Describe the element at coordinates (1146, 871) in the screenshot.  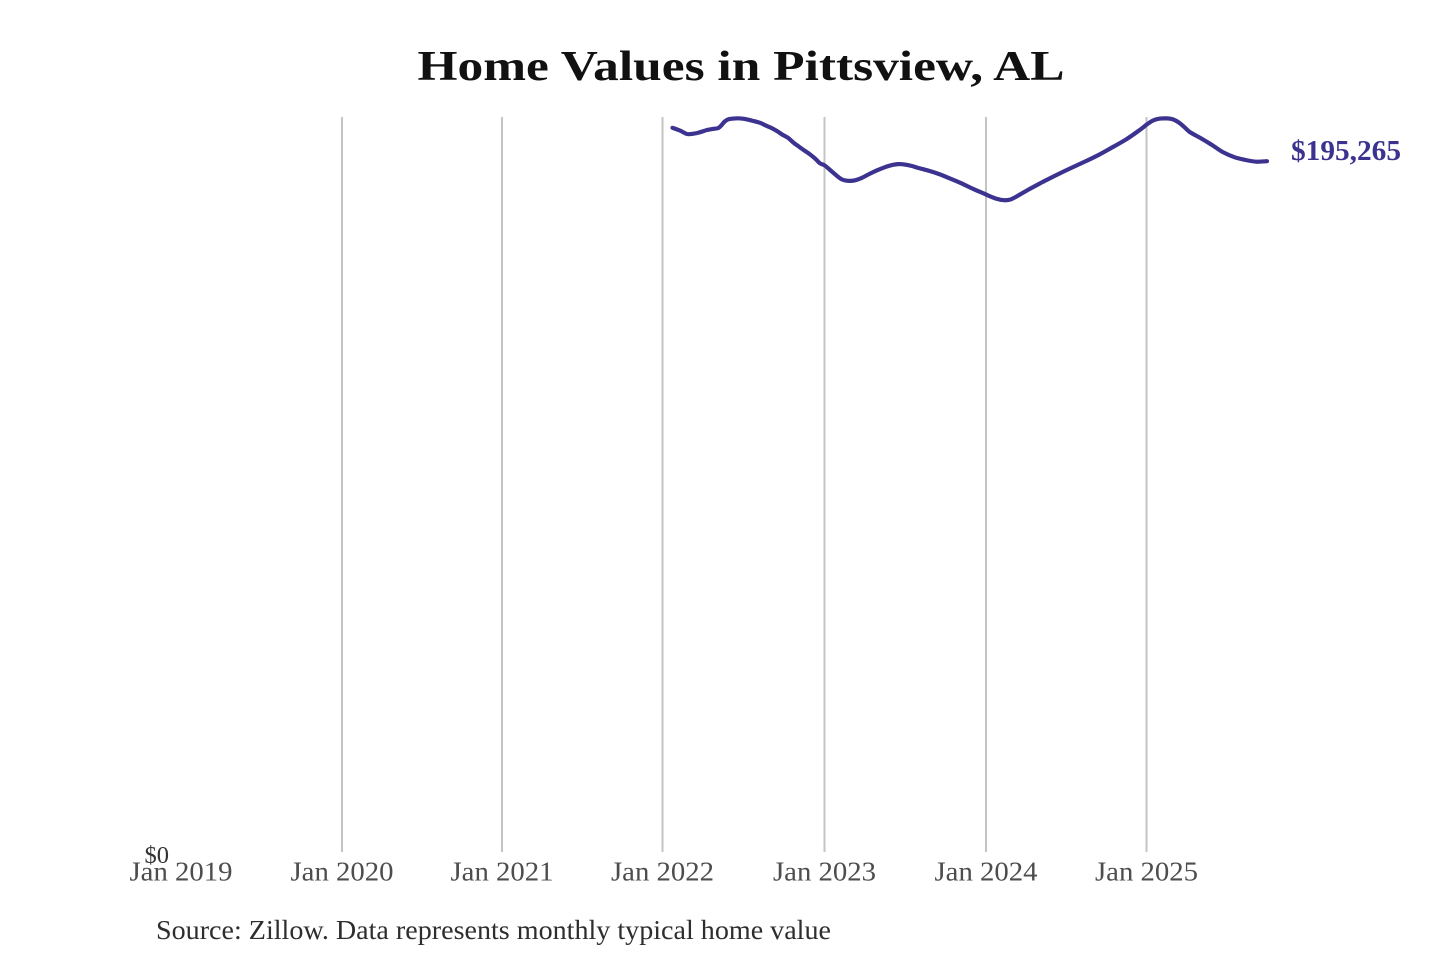
I see `svg-text: Jan 2025` at that location.